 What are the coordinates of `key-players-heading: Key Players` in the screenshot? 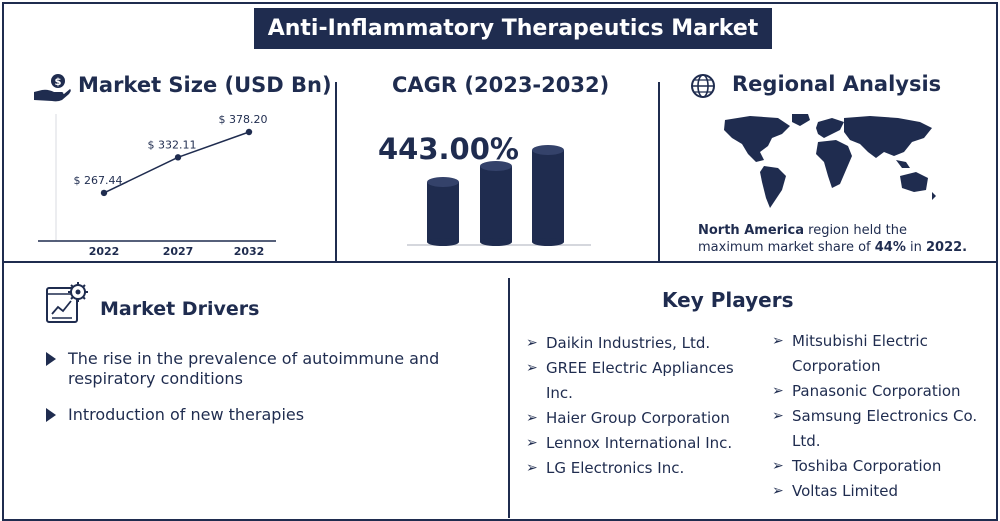 It's located at (728, 300).